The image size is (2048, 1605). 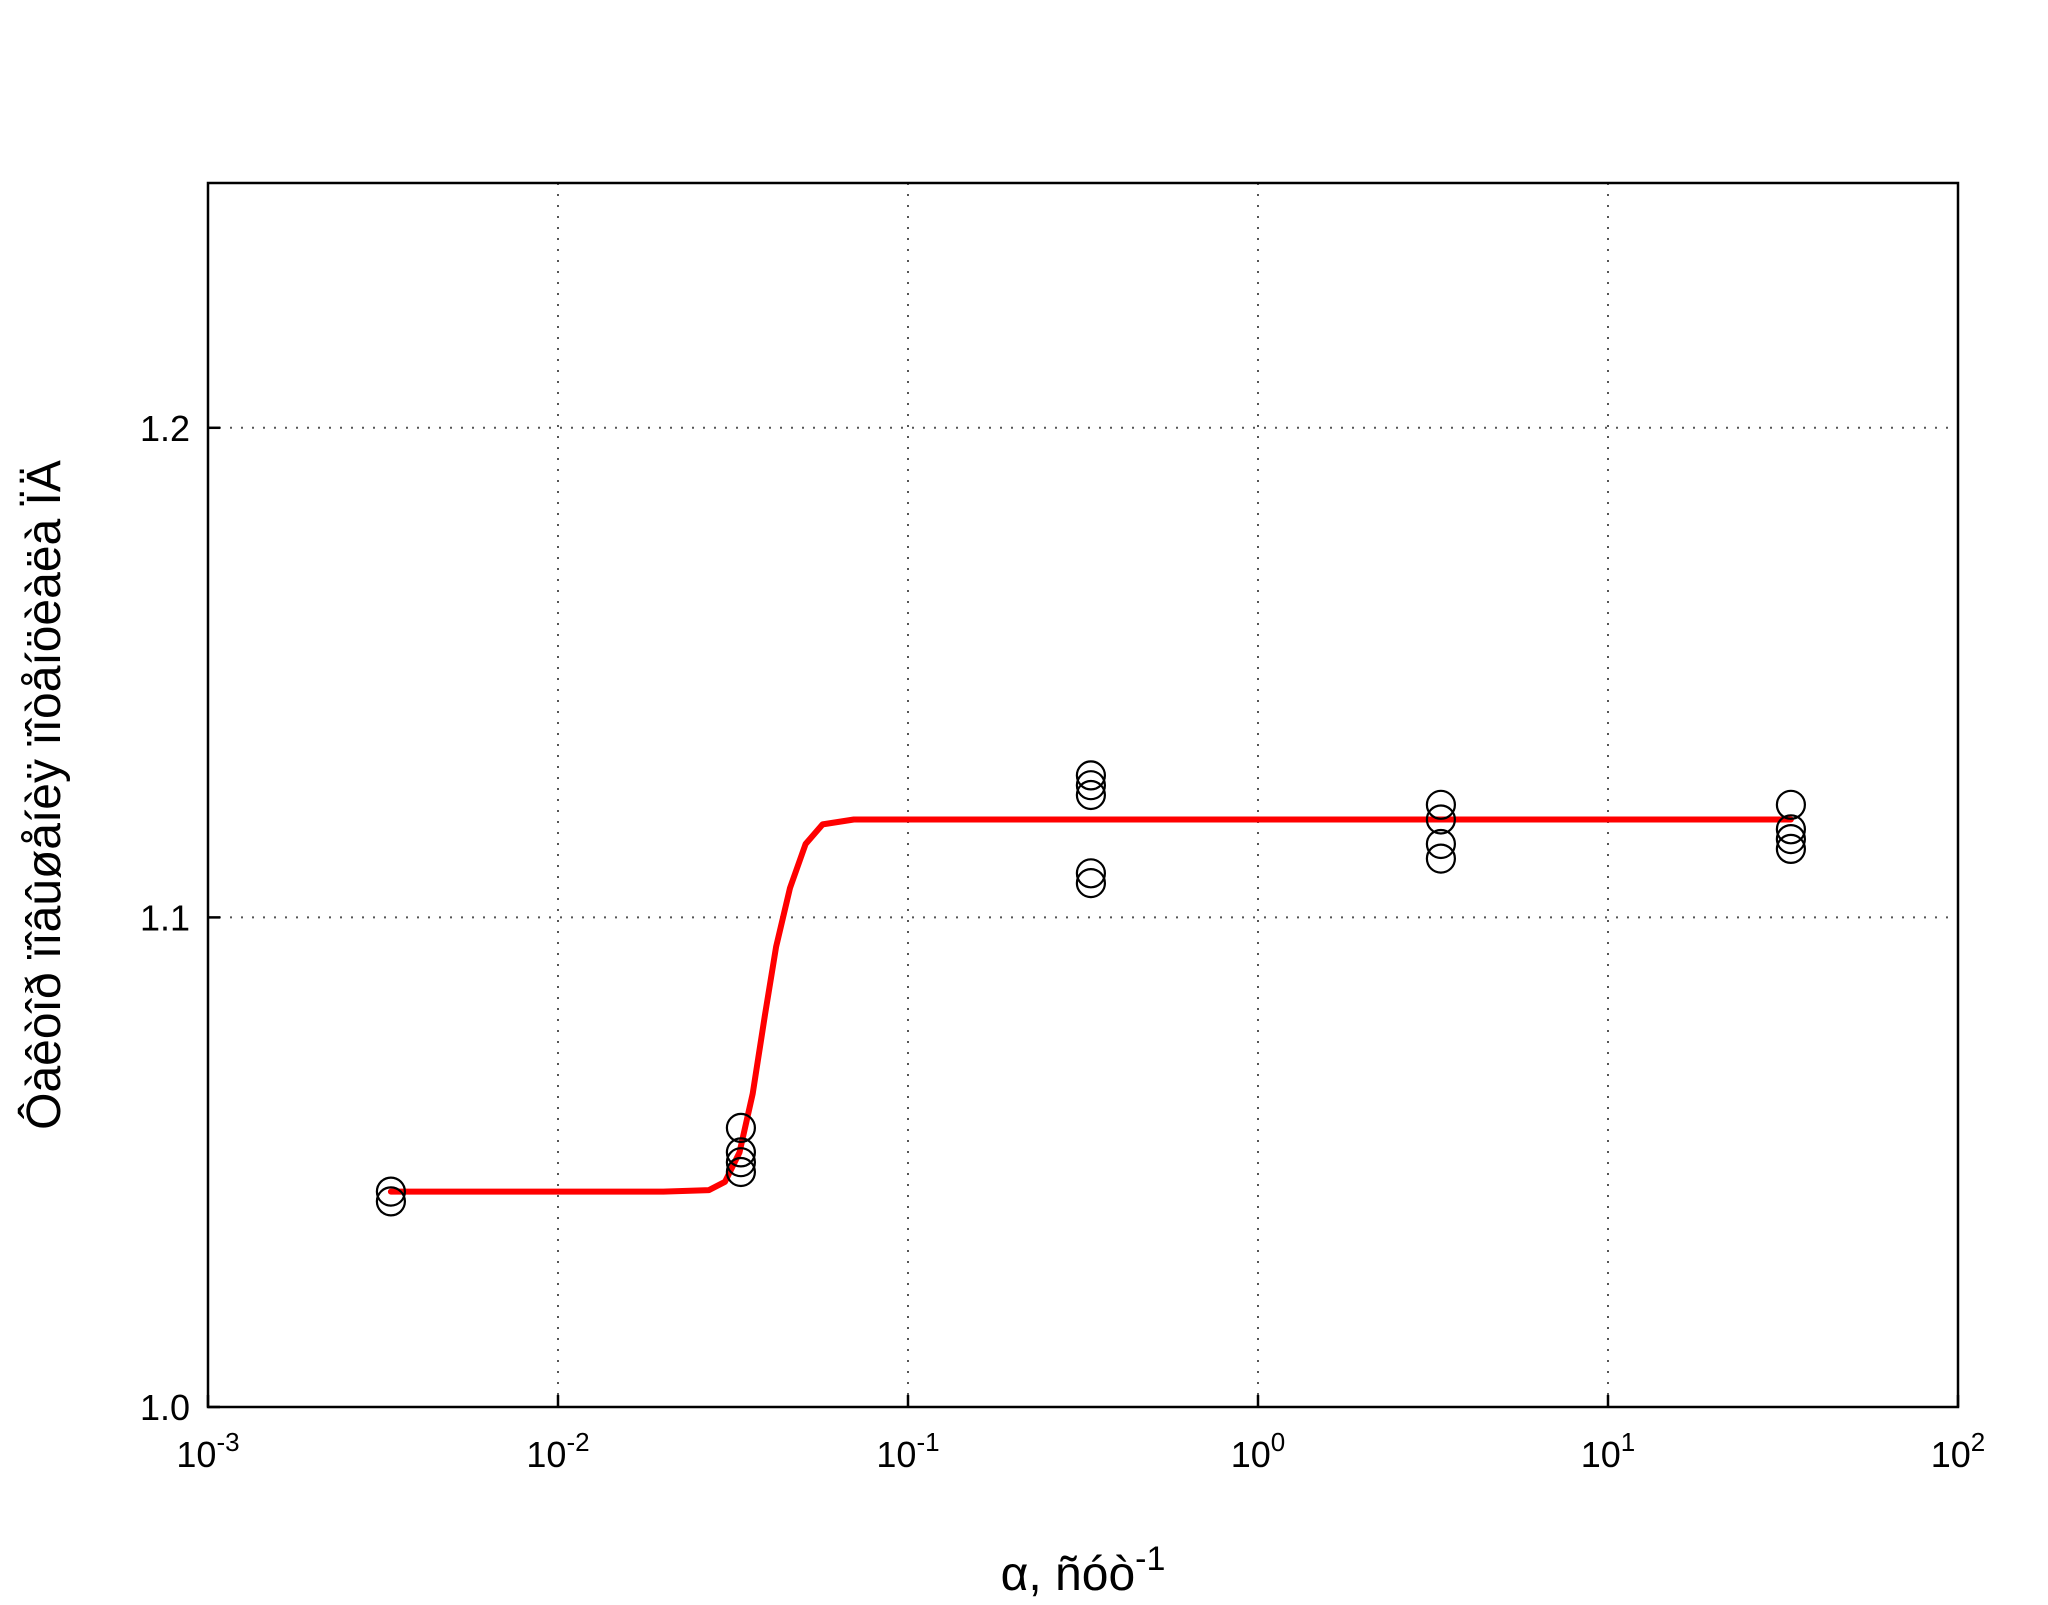 I want to click on y-tick-label: 1.2, so click(x=165, y=428).